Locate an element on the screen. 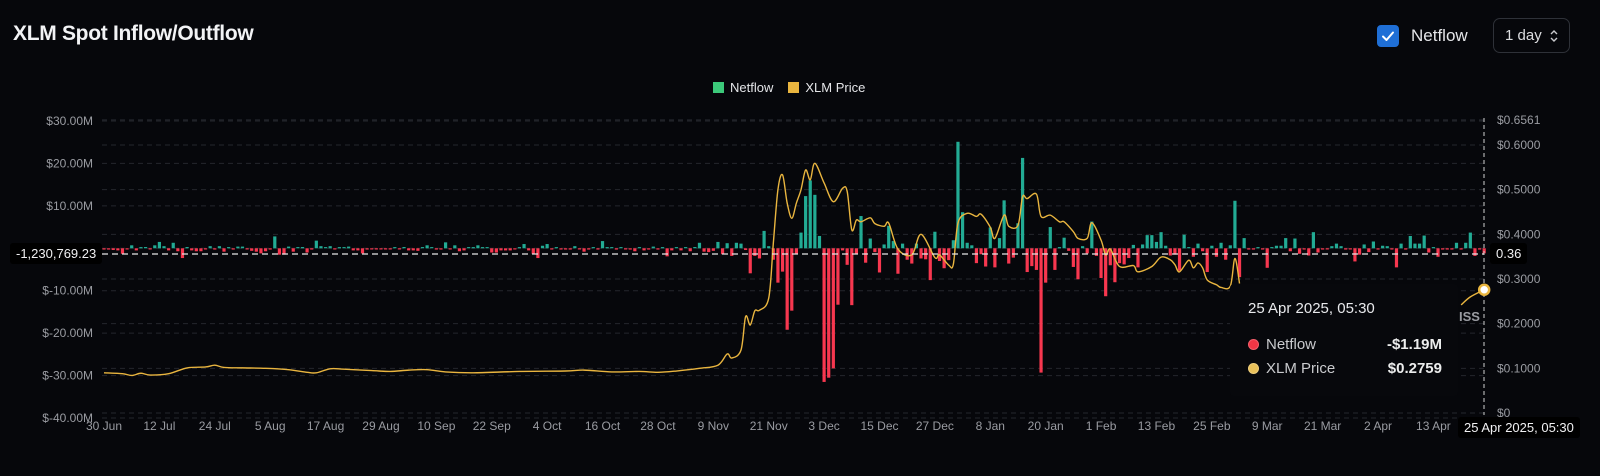 The height and width of the screenshot is (476, 1600). x-axis-tick-label: 4 Oct is located at coordinates (547, 426).